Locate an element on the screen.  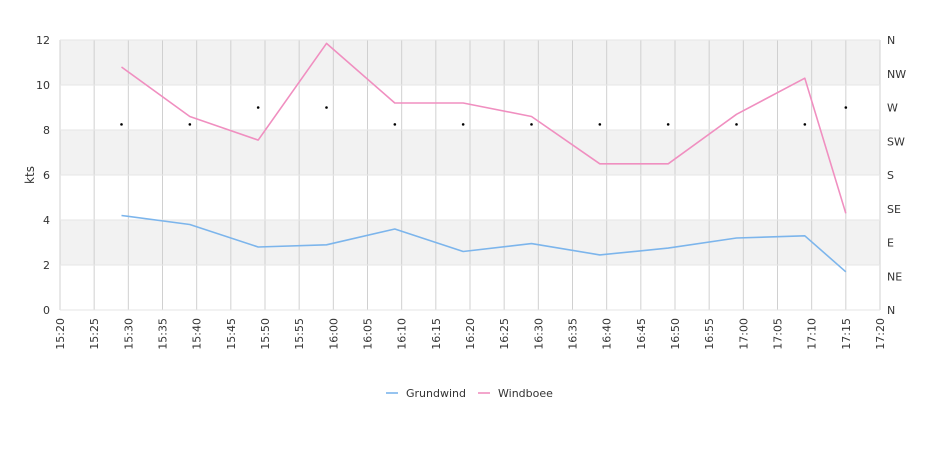
direction-tick-label: SE is located at coordinates (894, 209).